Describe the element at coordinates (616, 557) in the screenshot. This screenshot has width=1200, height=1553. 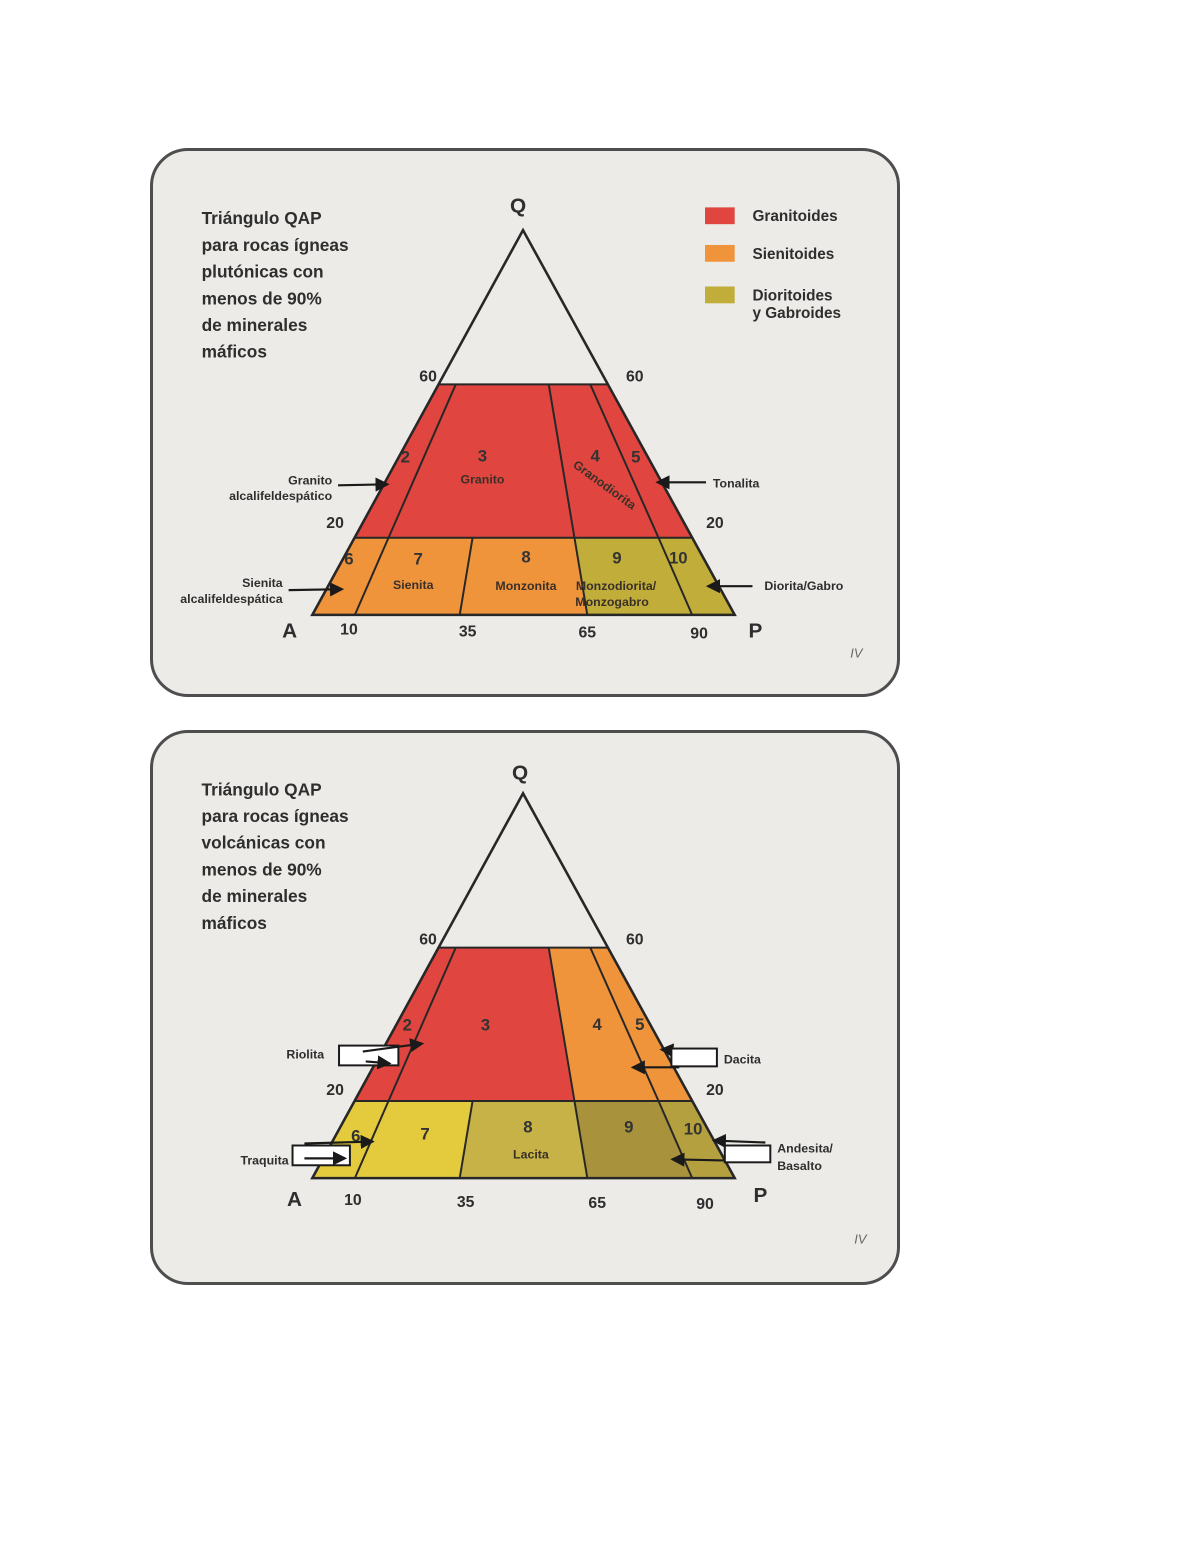
I see `field-9-label: 9` at that location.